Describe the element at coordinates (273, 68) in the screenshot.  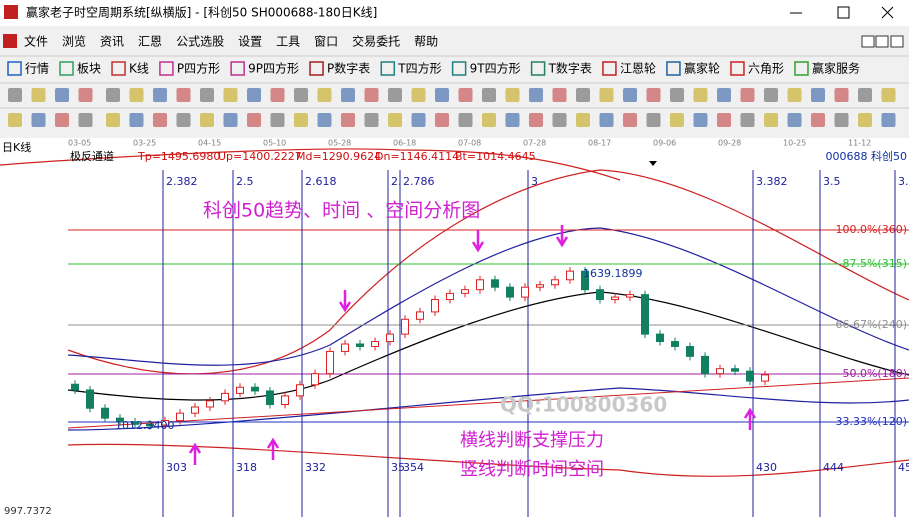
I see `toolbar-button: 9P四方形` at that location.